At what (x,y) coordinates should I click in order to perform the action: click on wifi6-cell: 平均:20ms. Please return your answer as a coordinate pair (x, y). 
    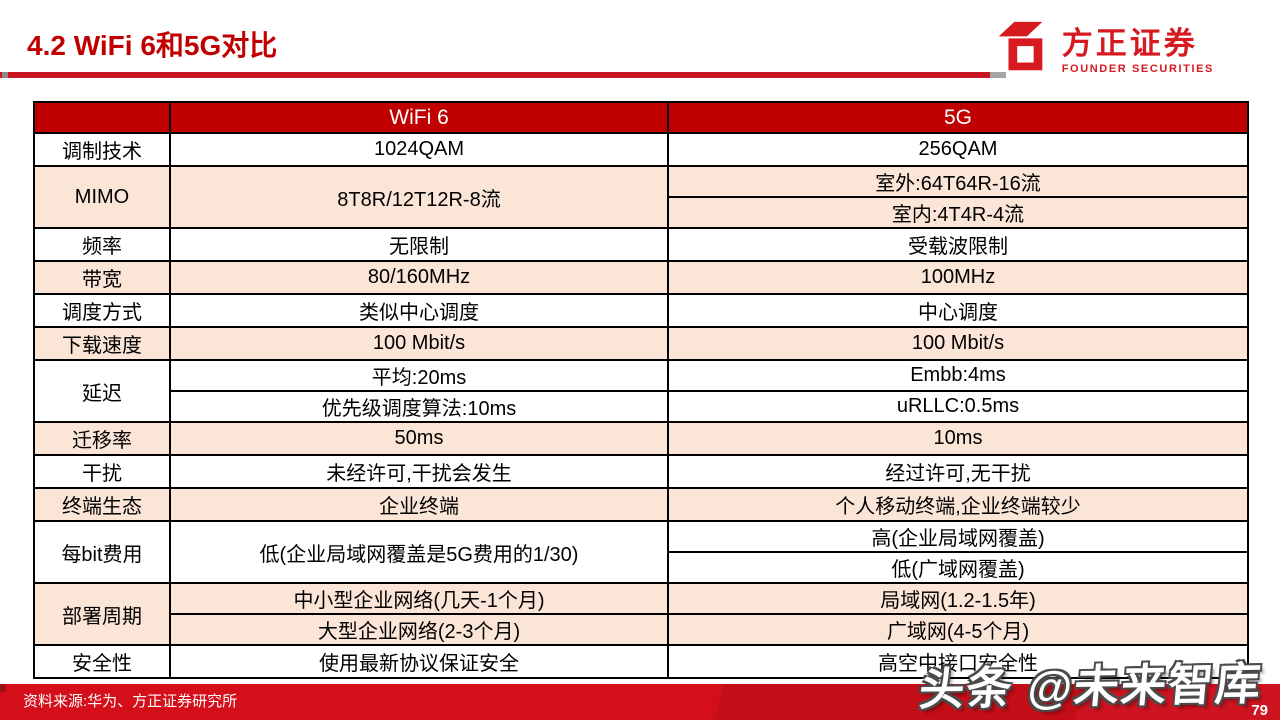
    Looking at the image, I should click on (419, 375).